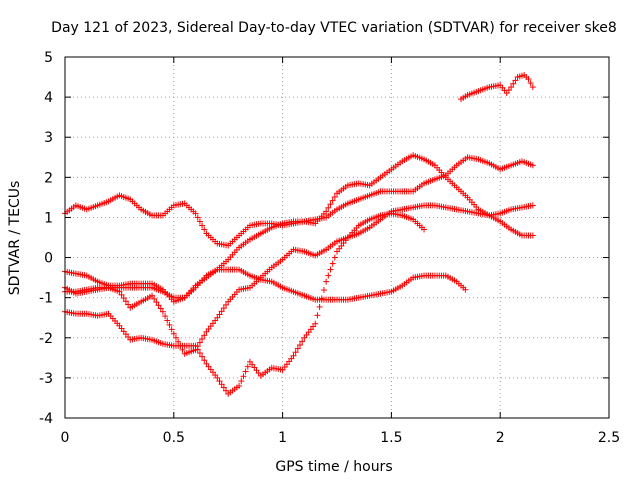  What do you see at coordinates (174, 438) in the screenshot?
I see `x-tick-label: 0.5` at bounding box center [174, 438].